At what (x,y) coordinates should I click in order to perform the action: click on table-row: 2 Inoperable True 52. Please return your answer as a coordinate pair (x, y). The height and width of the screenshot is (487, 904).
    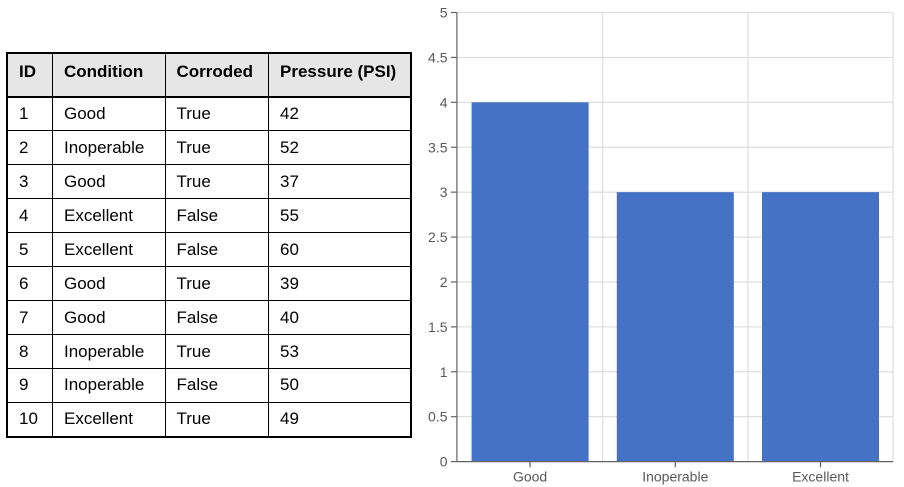
    Looking at the image, I should click on (209, 148).